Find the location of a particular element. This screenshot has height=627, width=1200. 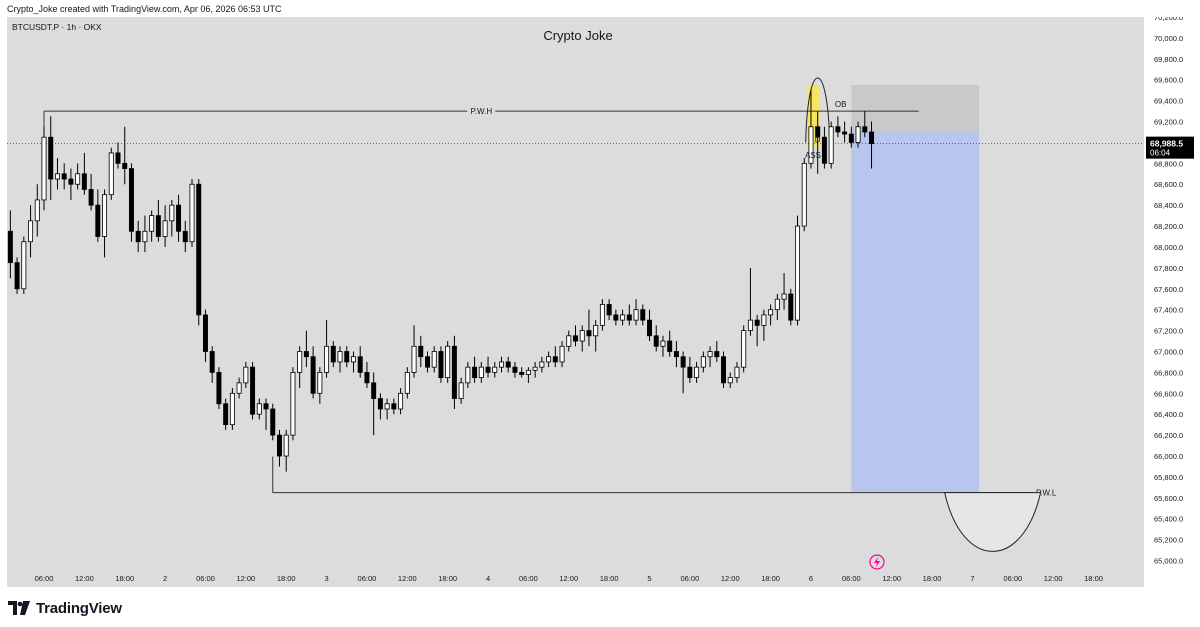

price-axis is located at coordinates (1172, 302).